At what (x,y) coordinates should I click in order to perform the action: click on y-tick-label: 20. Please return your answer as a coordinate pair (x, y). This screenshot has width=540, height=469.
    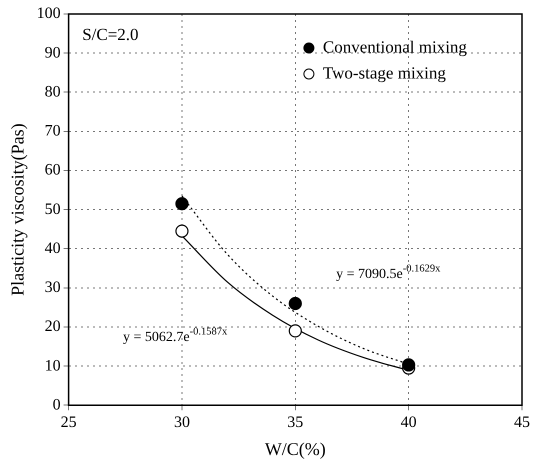
    Looking at the image, I should click on (52, 327).